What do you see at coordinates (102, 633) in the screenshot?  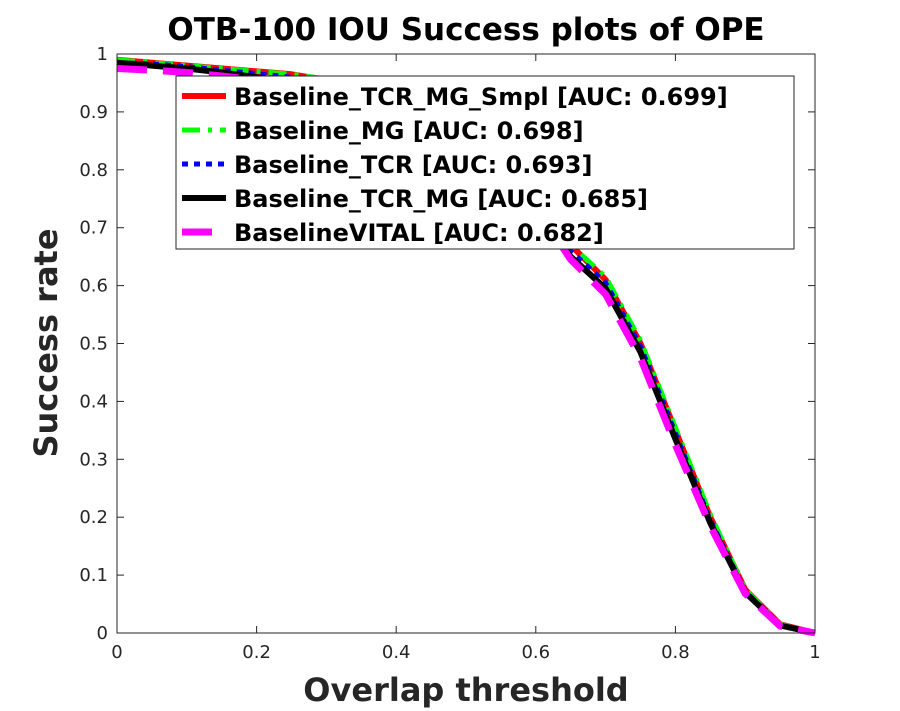 I see `y-tick-label: 0` at bounding box center [102, 633].